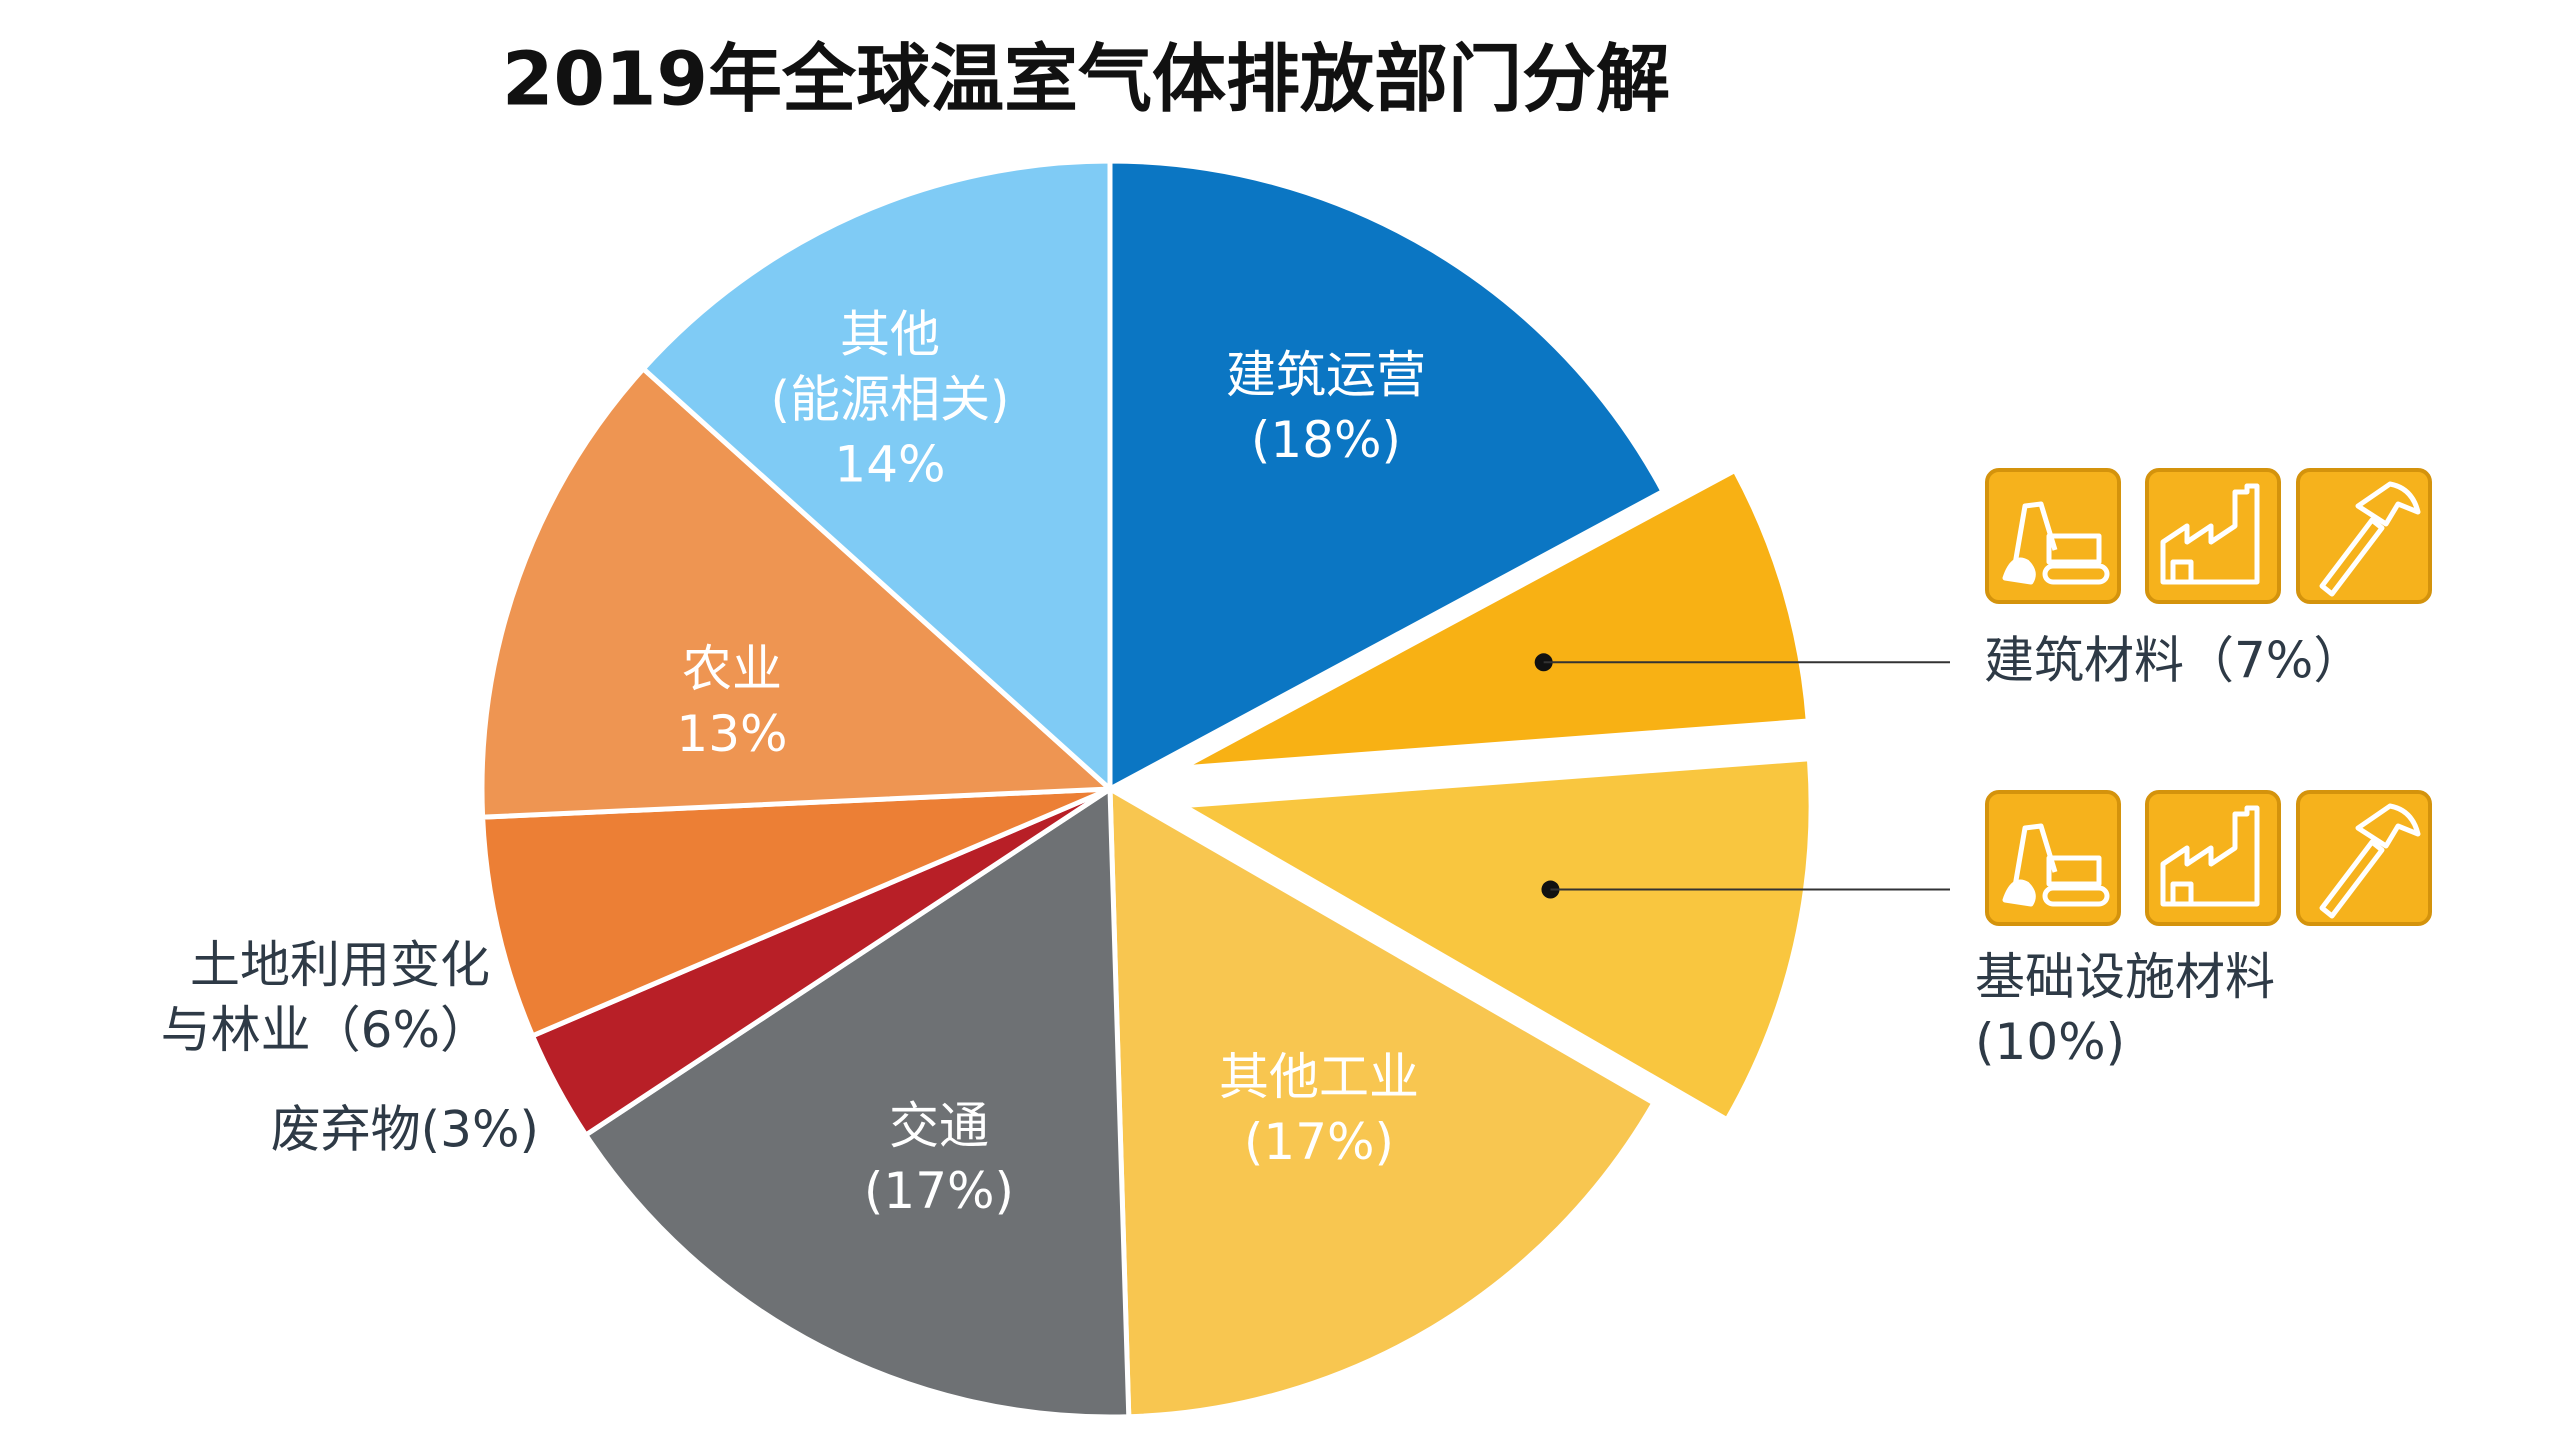 The height and width of the screenshot is (1439, 2560). I want to click on chart-title: 2019年全球温室气体排放部门分解, so click(1086, 79).